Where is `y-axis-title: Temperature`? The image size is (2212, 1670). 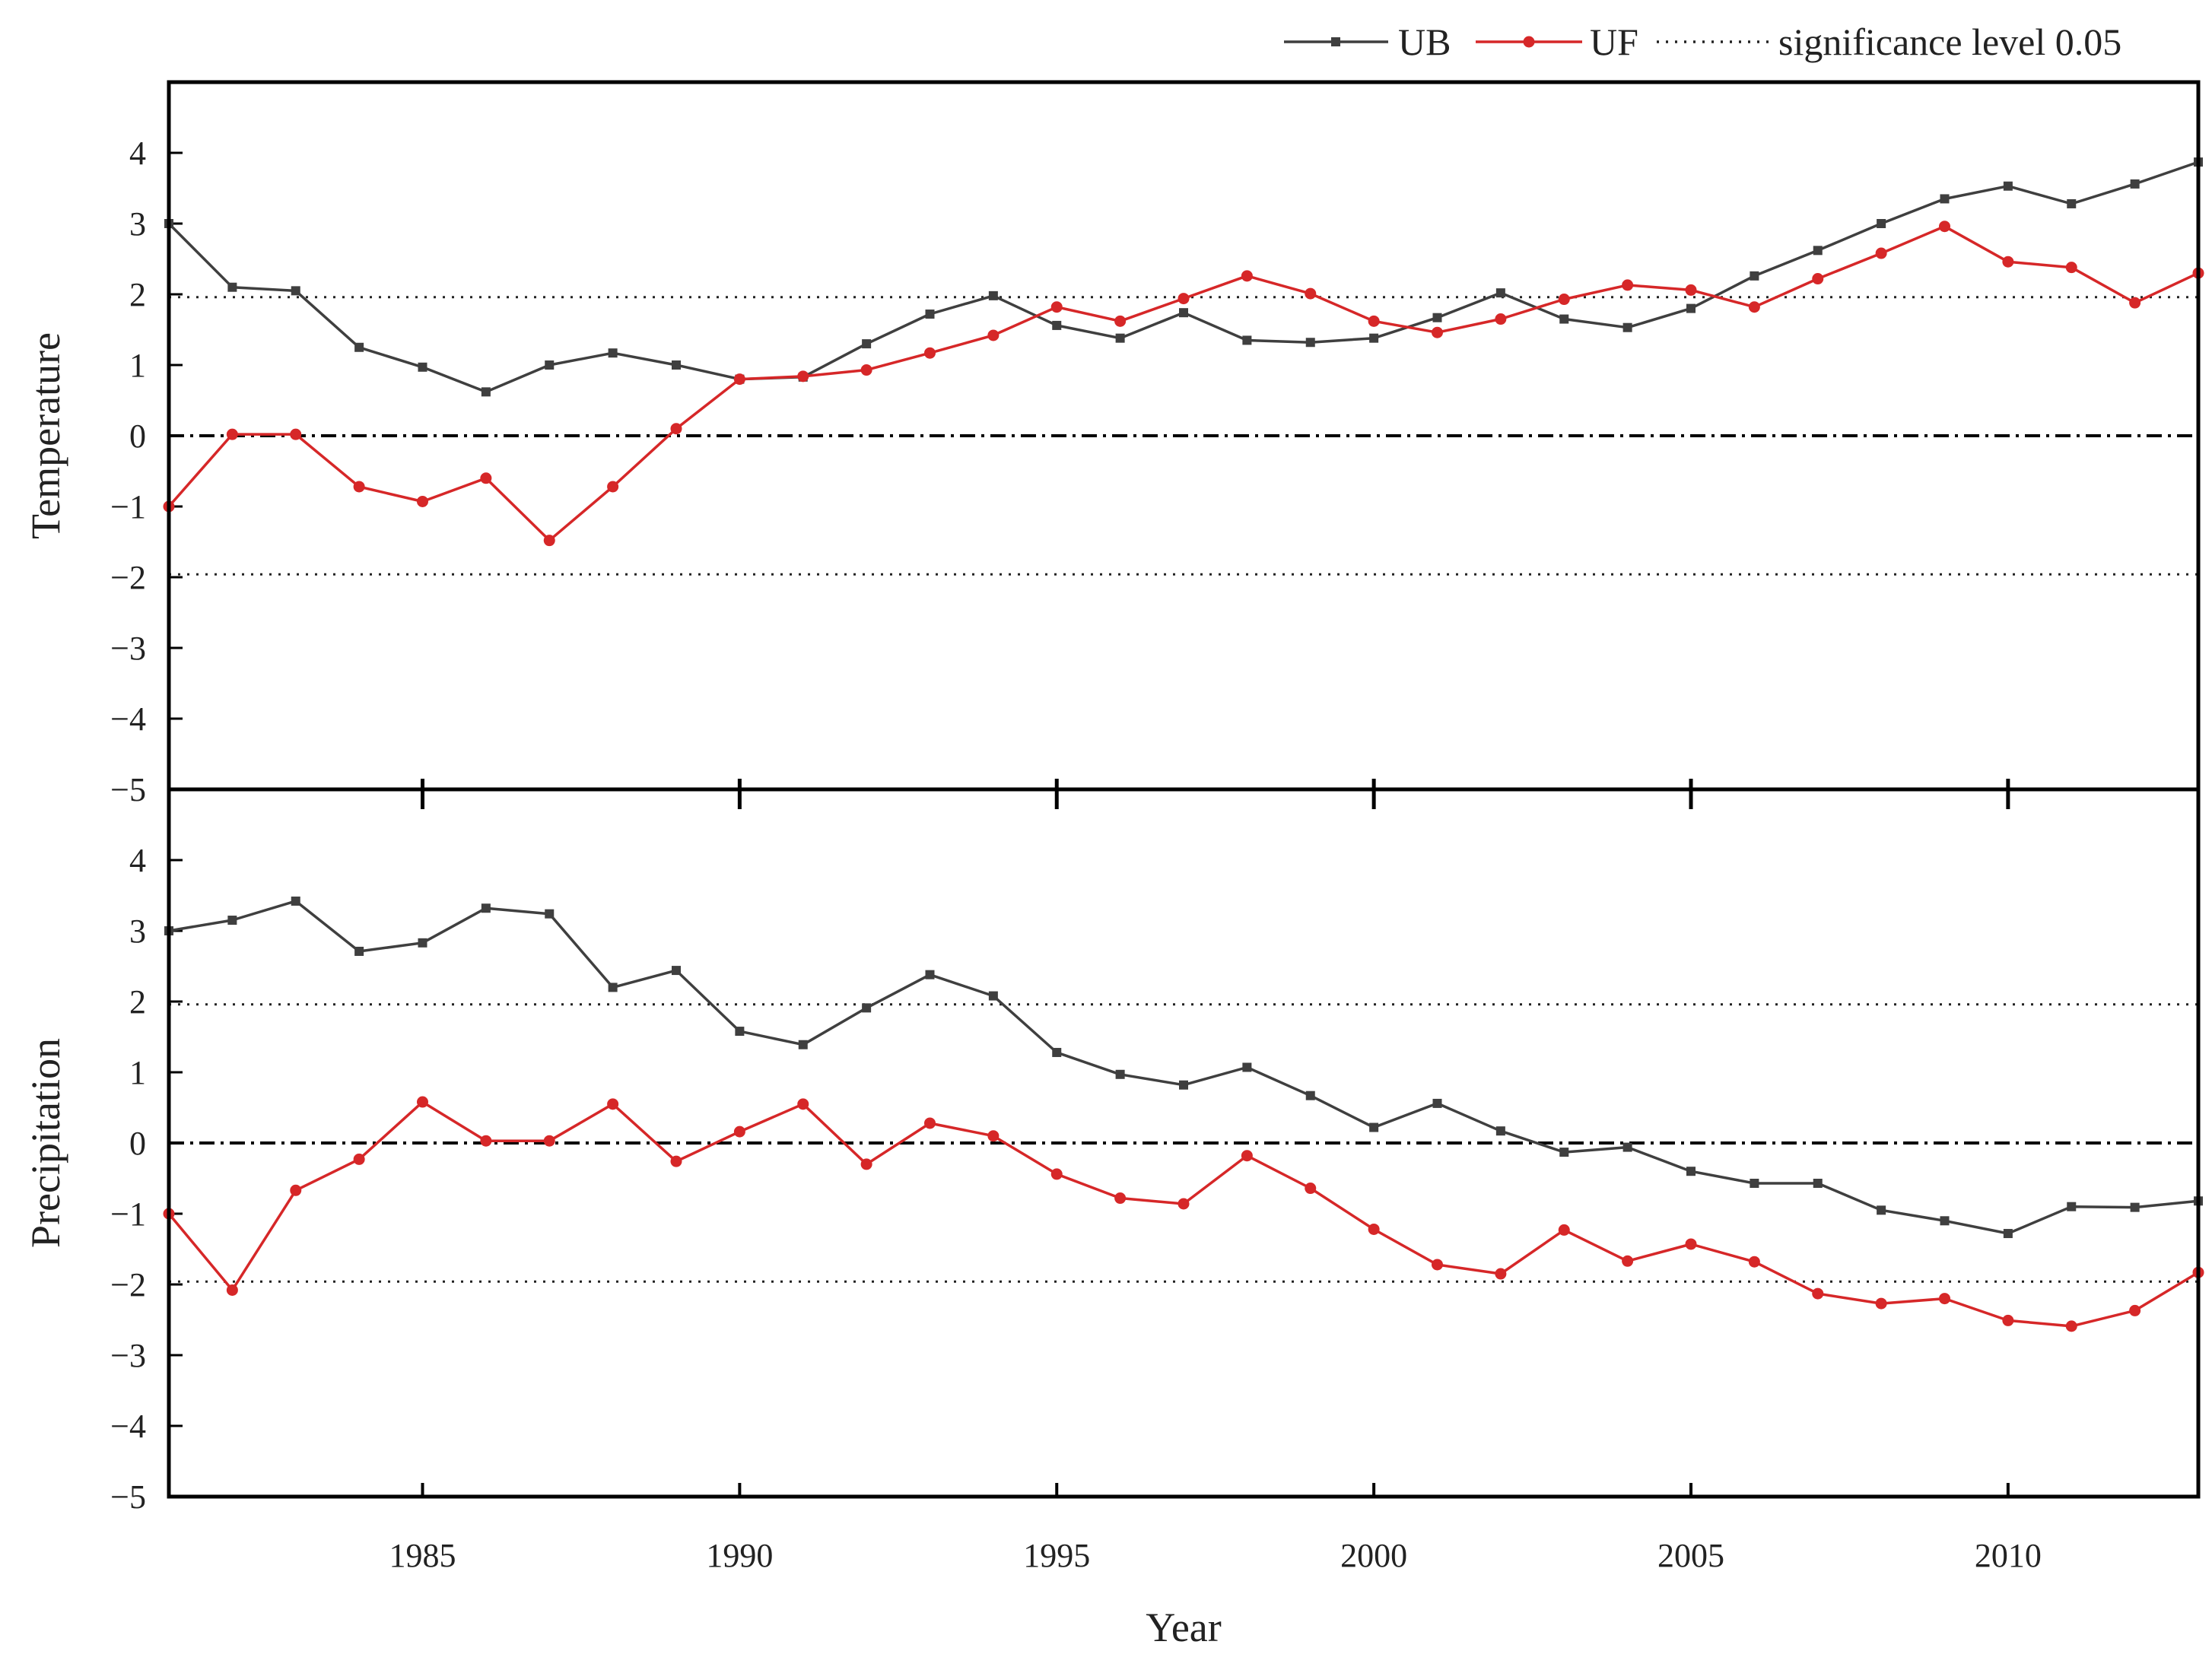
y-axis-title: Temperature is located at coordinates (46, 436).